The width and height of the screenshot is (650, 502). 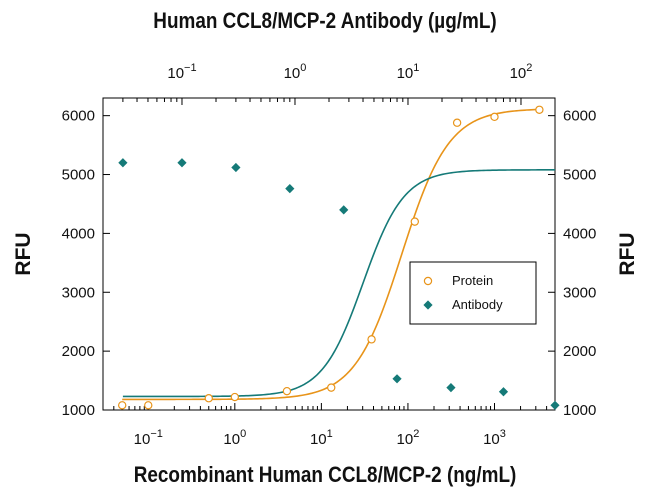 I want to click on x-bottom-tick-label: 10², so click(x=408, y=438).